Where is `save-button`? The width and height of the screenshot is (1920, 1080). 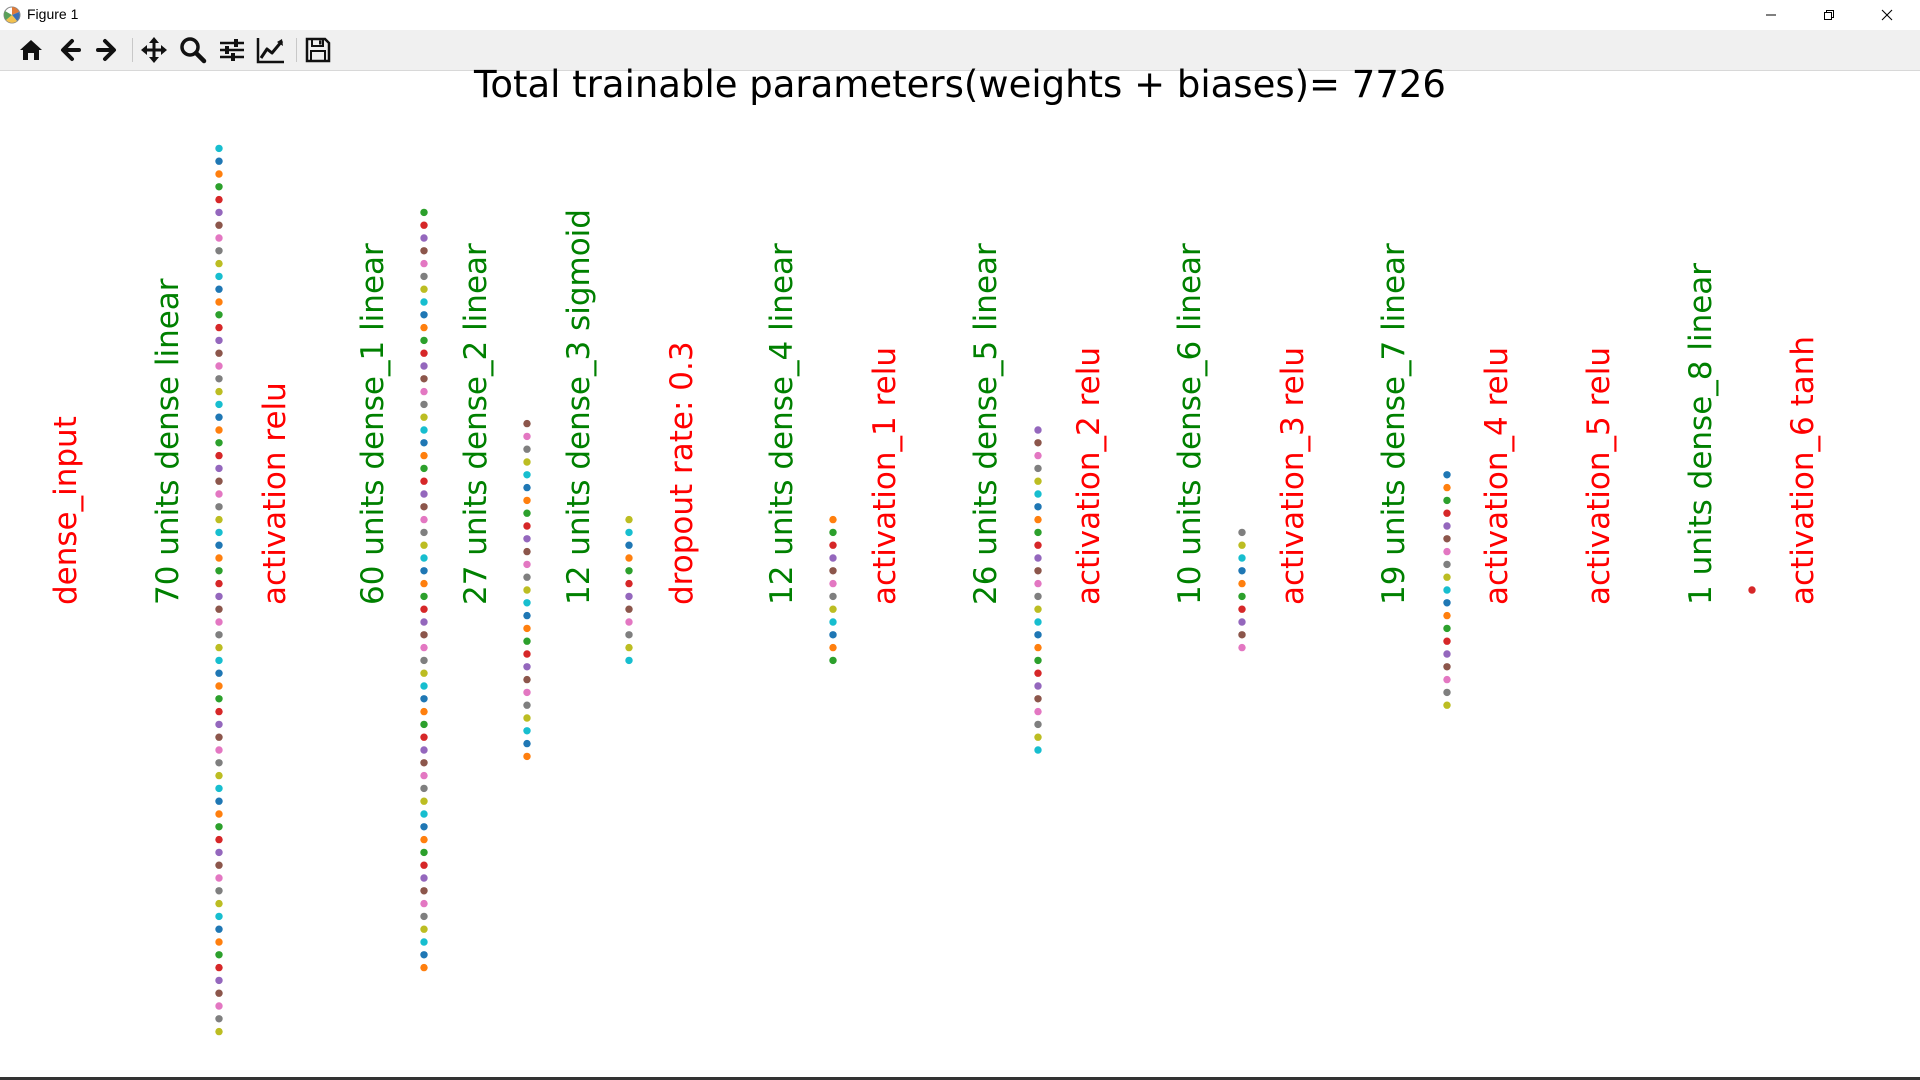 save-button is located at coordinates (318, 50).